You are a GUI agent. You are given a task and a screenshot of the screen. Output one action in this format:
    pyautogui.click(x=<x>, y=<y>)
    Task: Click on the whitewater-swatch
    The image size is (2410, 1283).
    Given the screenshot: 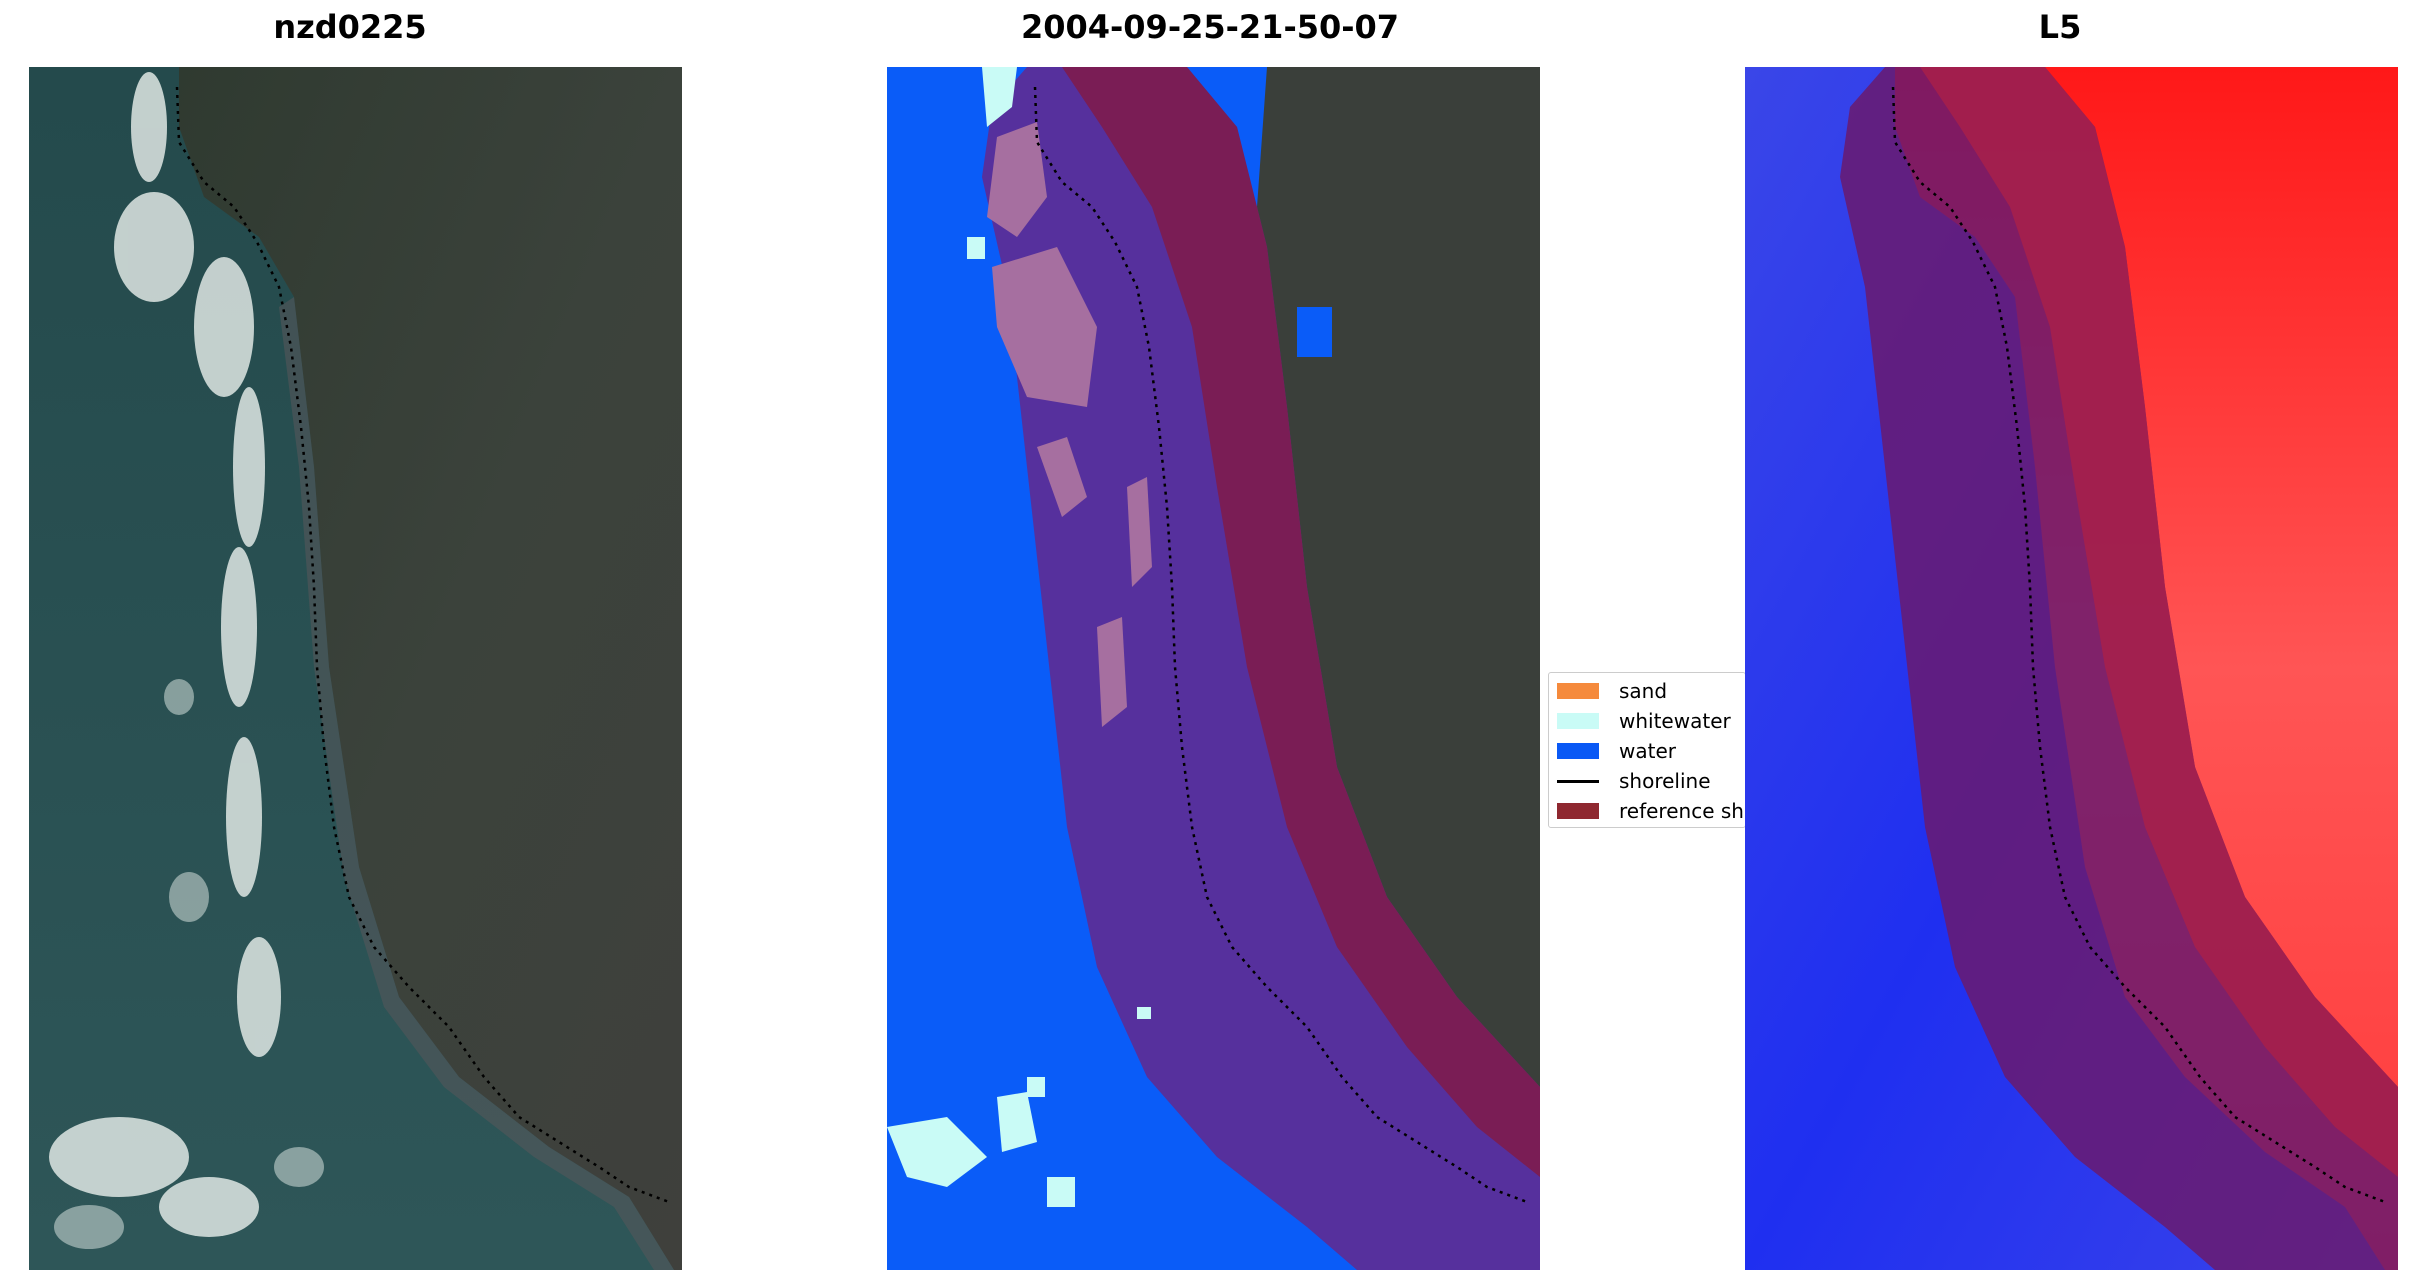 What is the action you would take?
    pyautogui.click(x=1578, y=721)
    